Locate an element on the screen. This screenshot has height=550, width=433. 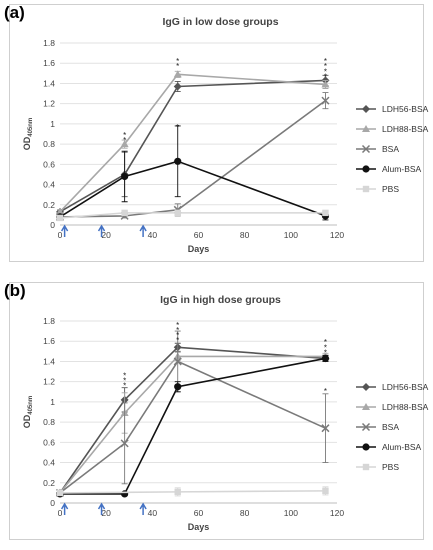
x-axis-label: Days is located at coordinates (199, 527).